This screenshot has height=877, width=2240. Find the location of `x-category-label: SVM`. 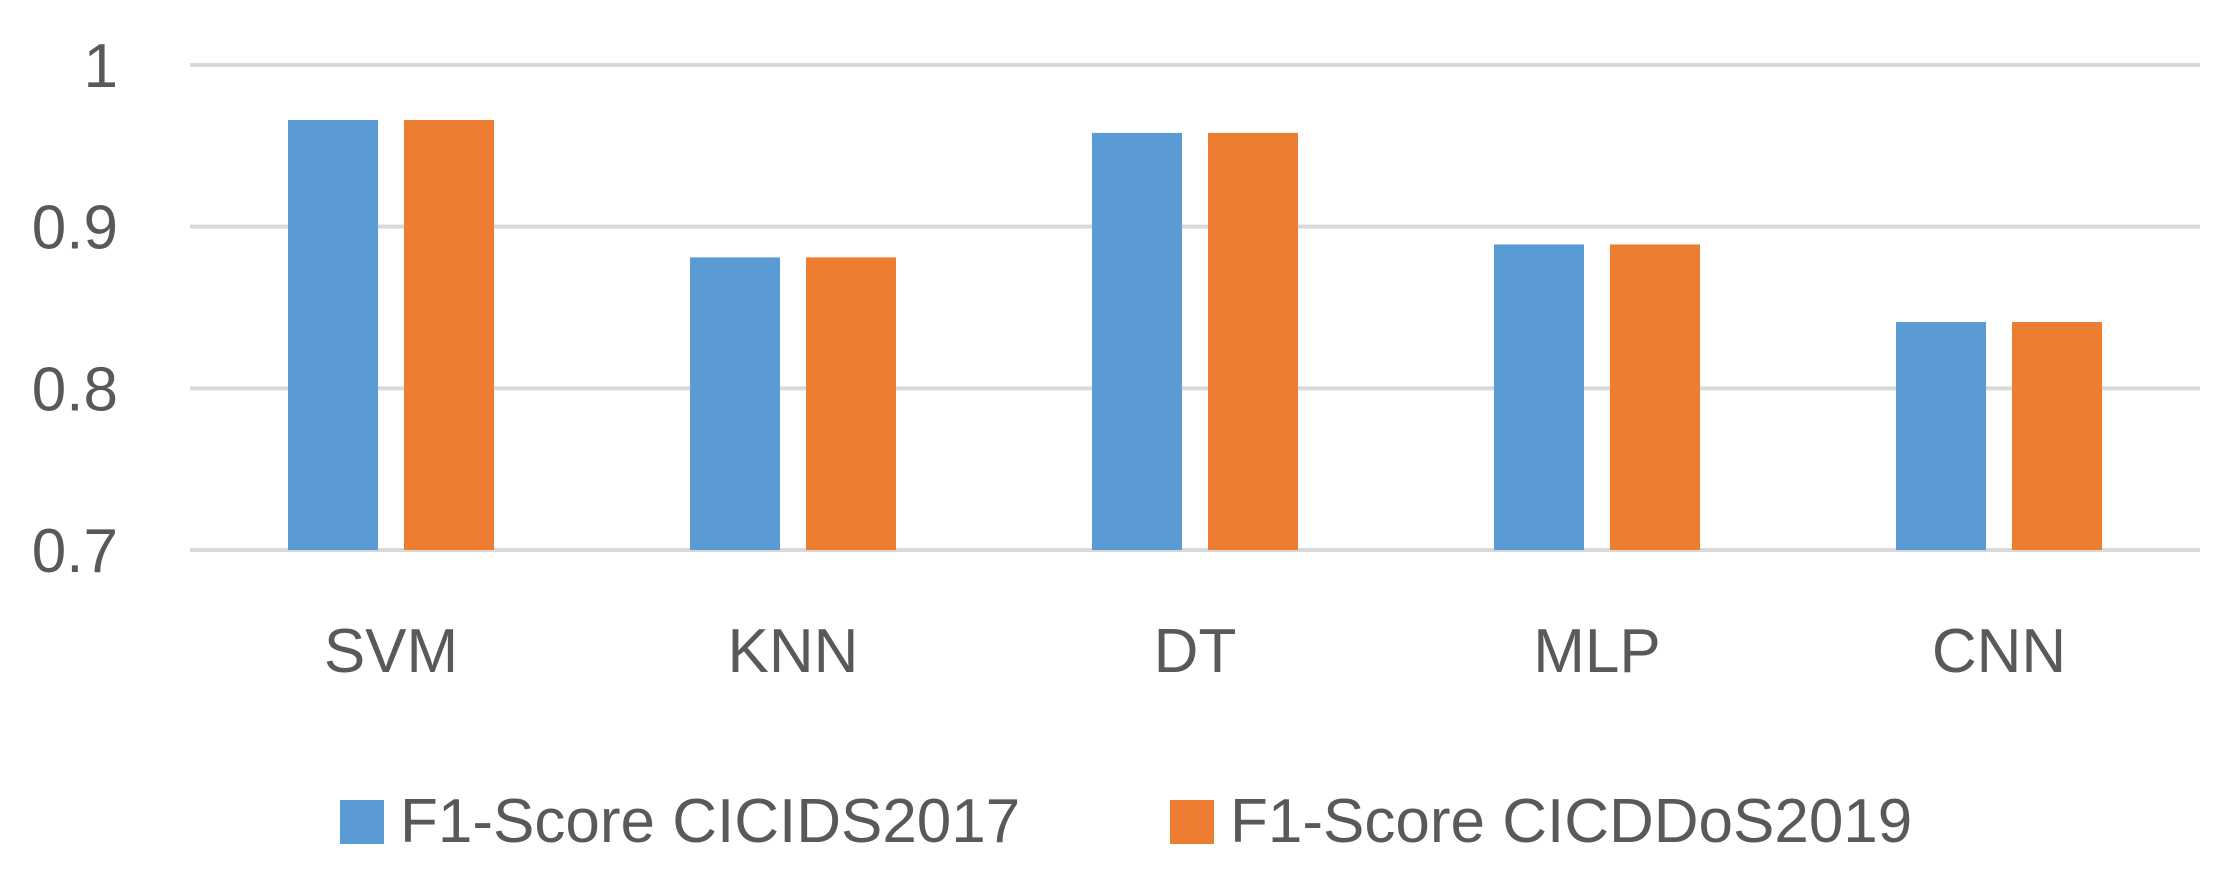

x-category-label: SVM is located at coordinates (391, 651).